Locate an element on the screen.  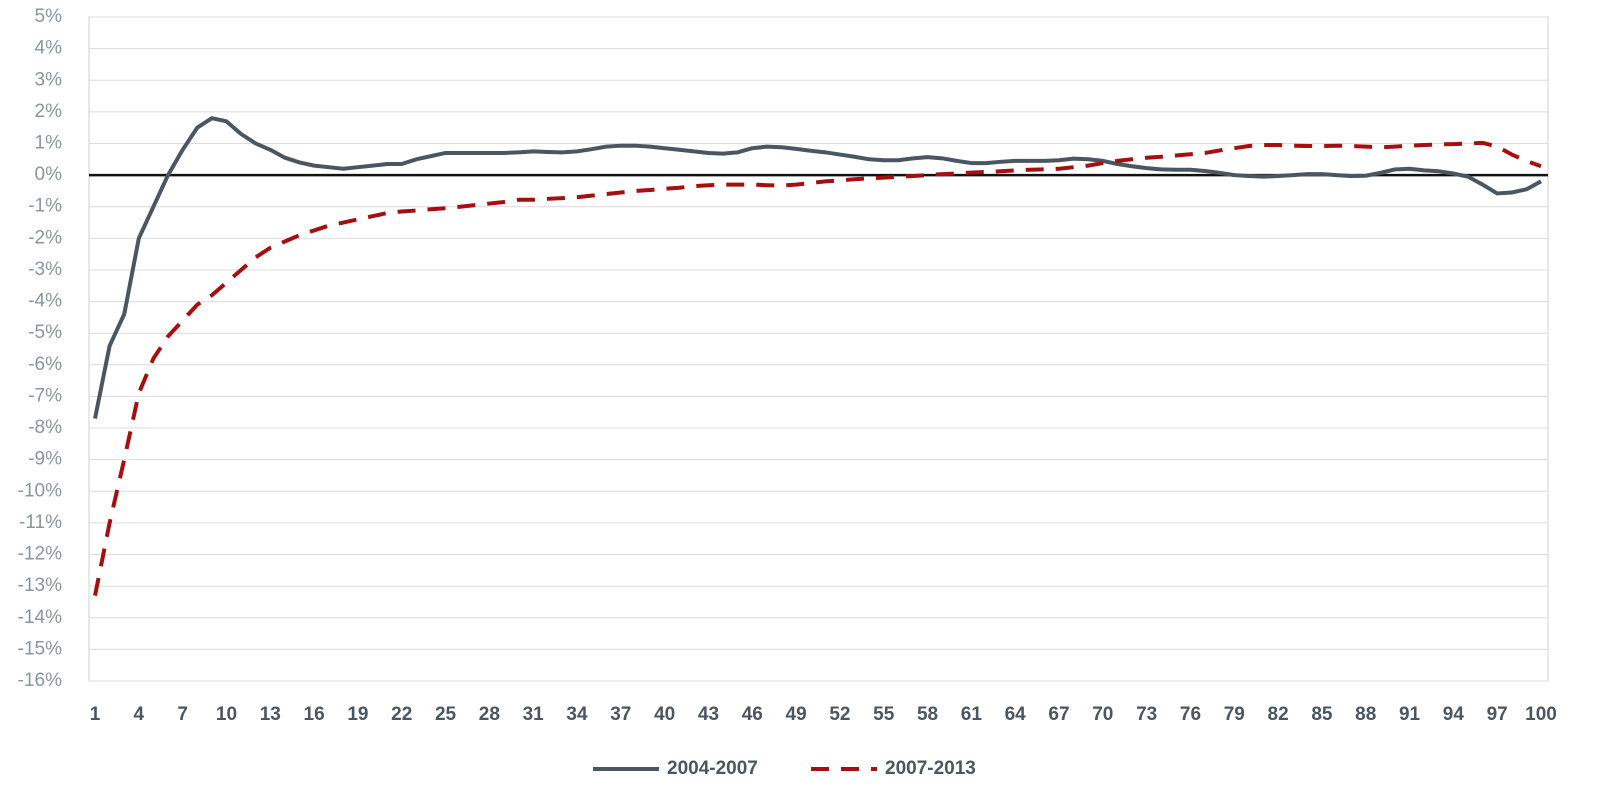
legend-label: 2004-2007 is located at coordinates (712, 768).